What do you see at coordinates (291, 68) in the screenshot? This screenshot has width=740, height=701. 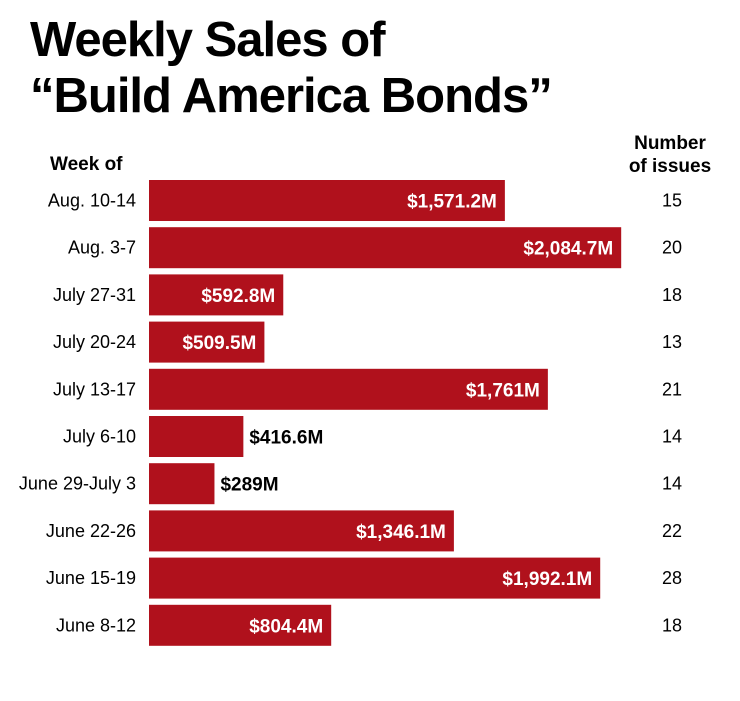 I see `chart-title: Weekly Sales of “Build America Bonds”` at bounding box center [291, 68].